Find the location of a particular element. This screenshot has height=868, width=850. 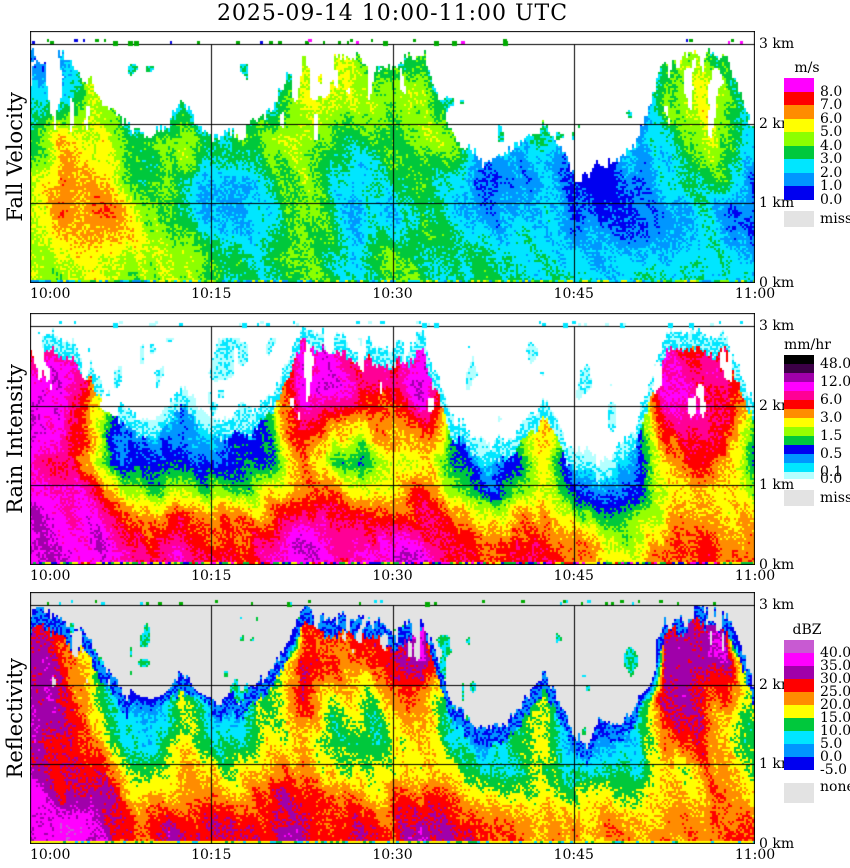

height-tick-0km-panel2: 0 km is located at coordinates (777, 844).